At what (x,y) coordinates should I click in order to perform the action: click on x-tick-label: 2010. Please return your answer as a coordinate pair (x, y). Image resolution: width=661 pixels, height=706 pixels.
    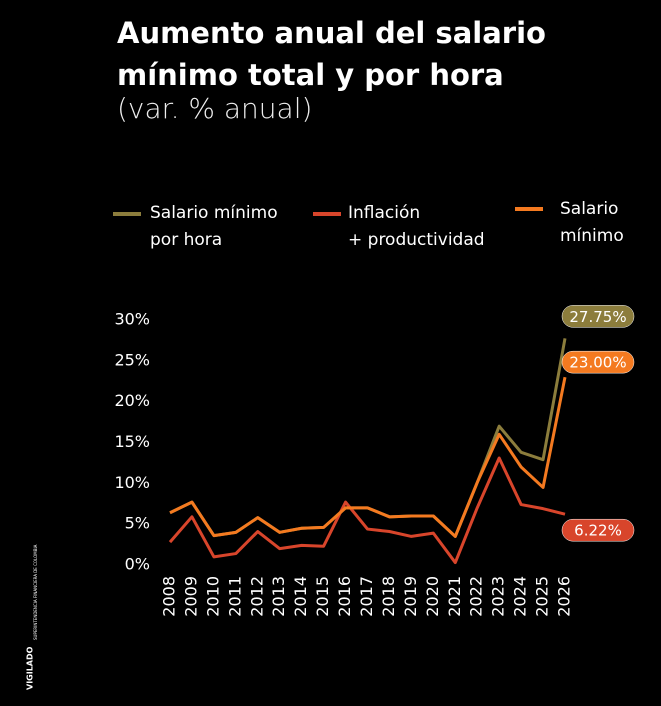
    Looking at the image, I should click on (212, 596).